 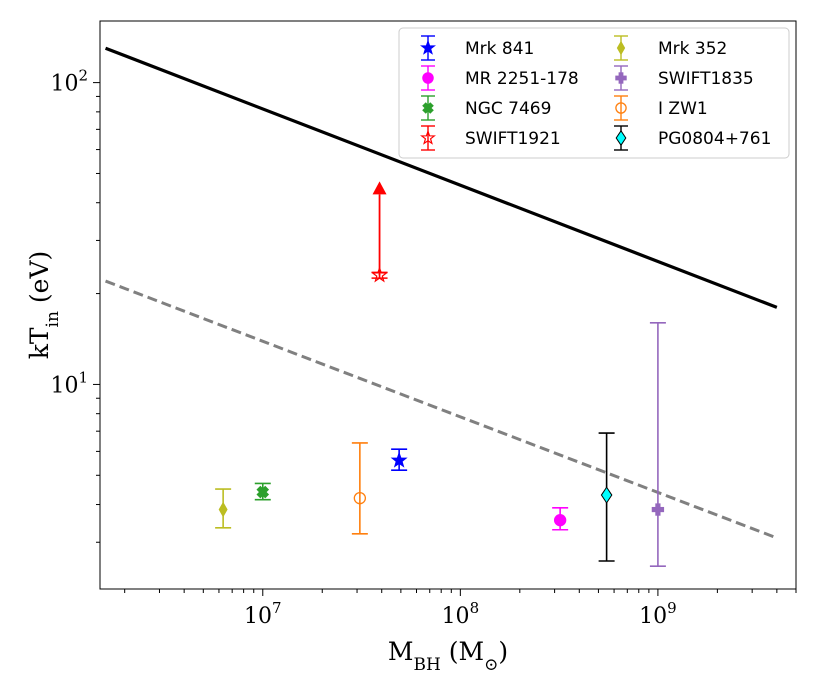 What do you see at coordinates (69, 82) in the screenshot?
I see `y-tick-label: 10²` at bounding box center [69, 82].